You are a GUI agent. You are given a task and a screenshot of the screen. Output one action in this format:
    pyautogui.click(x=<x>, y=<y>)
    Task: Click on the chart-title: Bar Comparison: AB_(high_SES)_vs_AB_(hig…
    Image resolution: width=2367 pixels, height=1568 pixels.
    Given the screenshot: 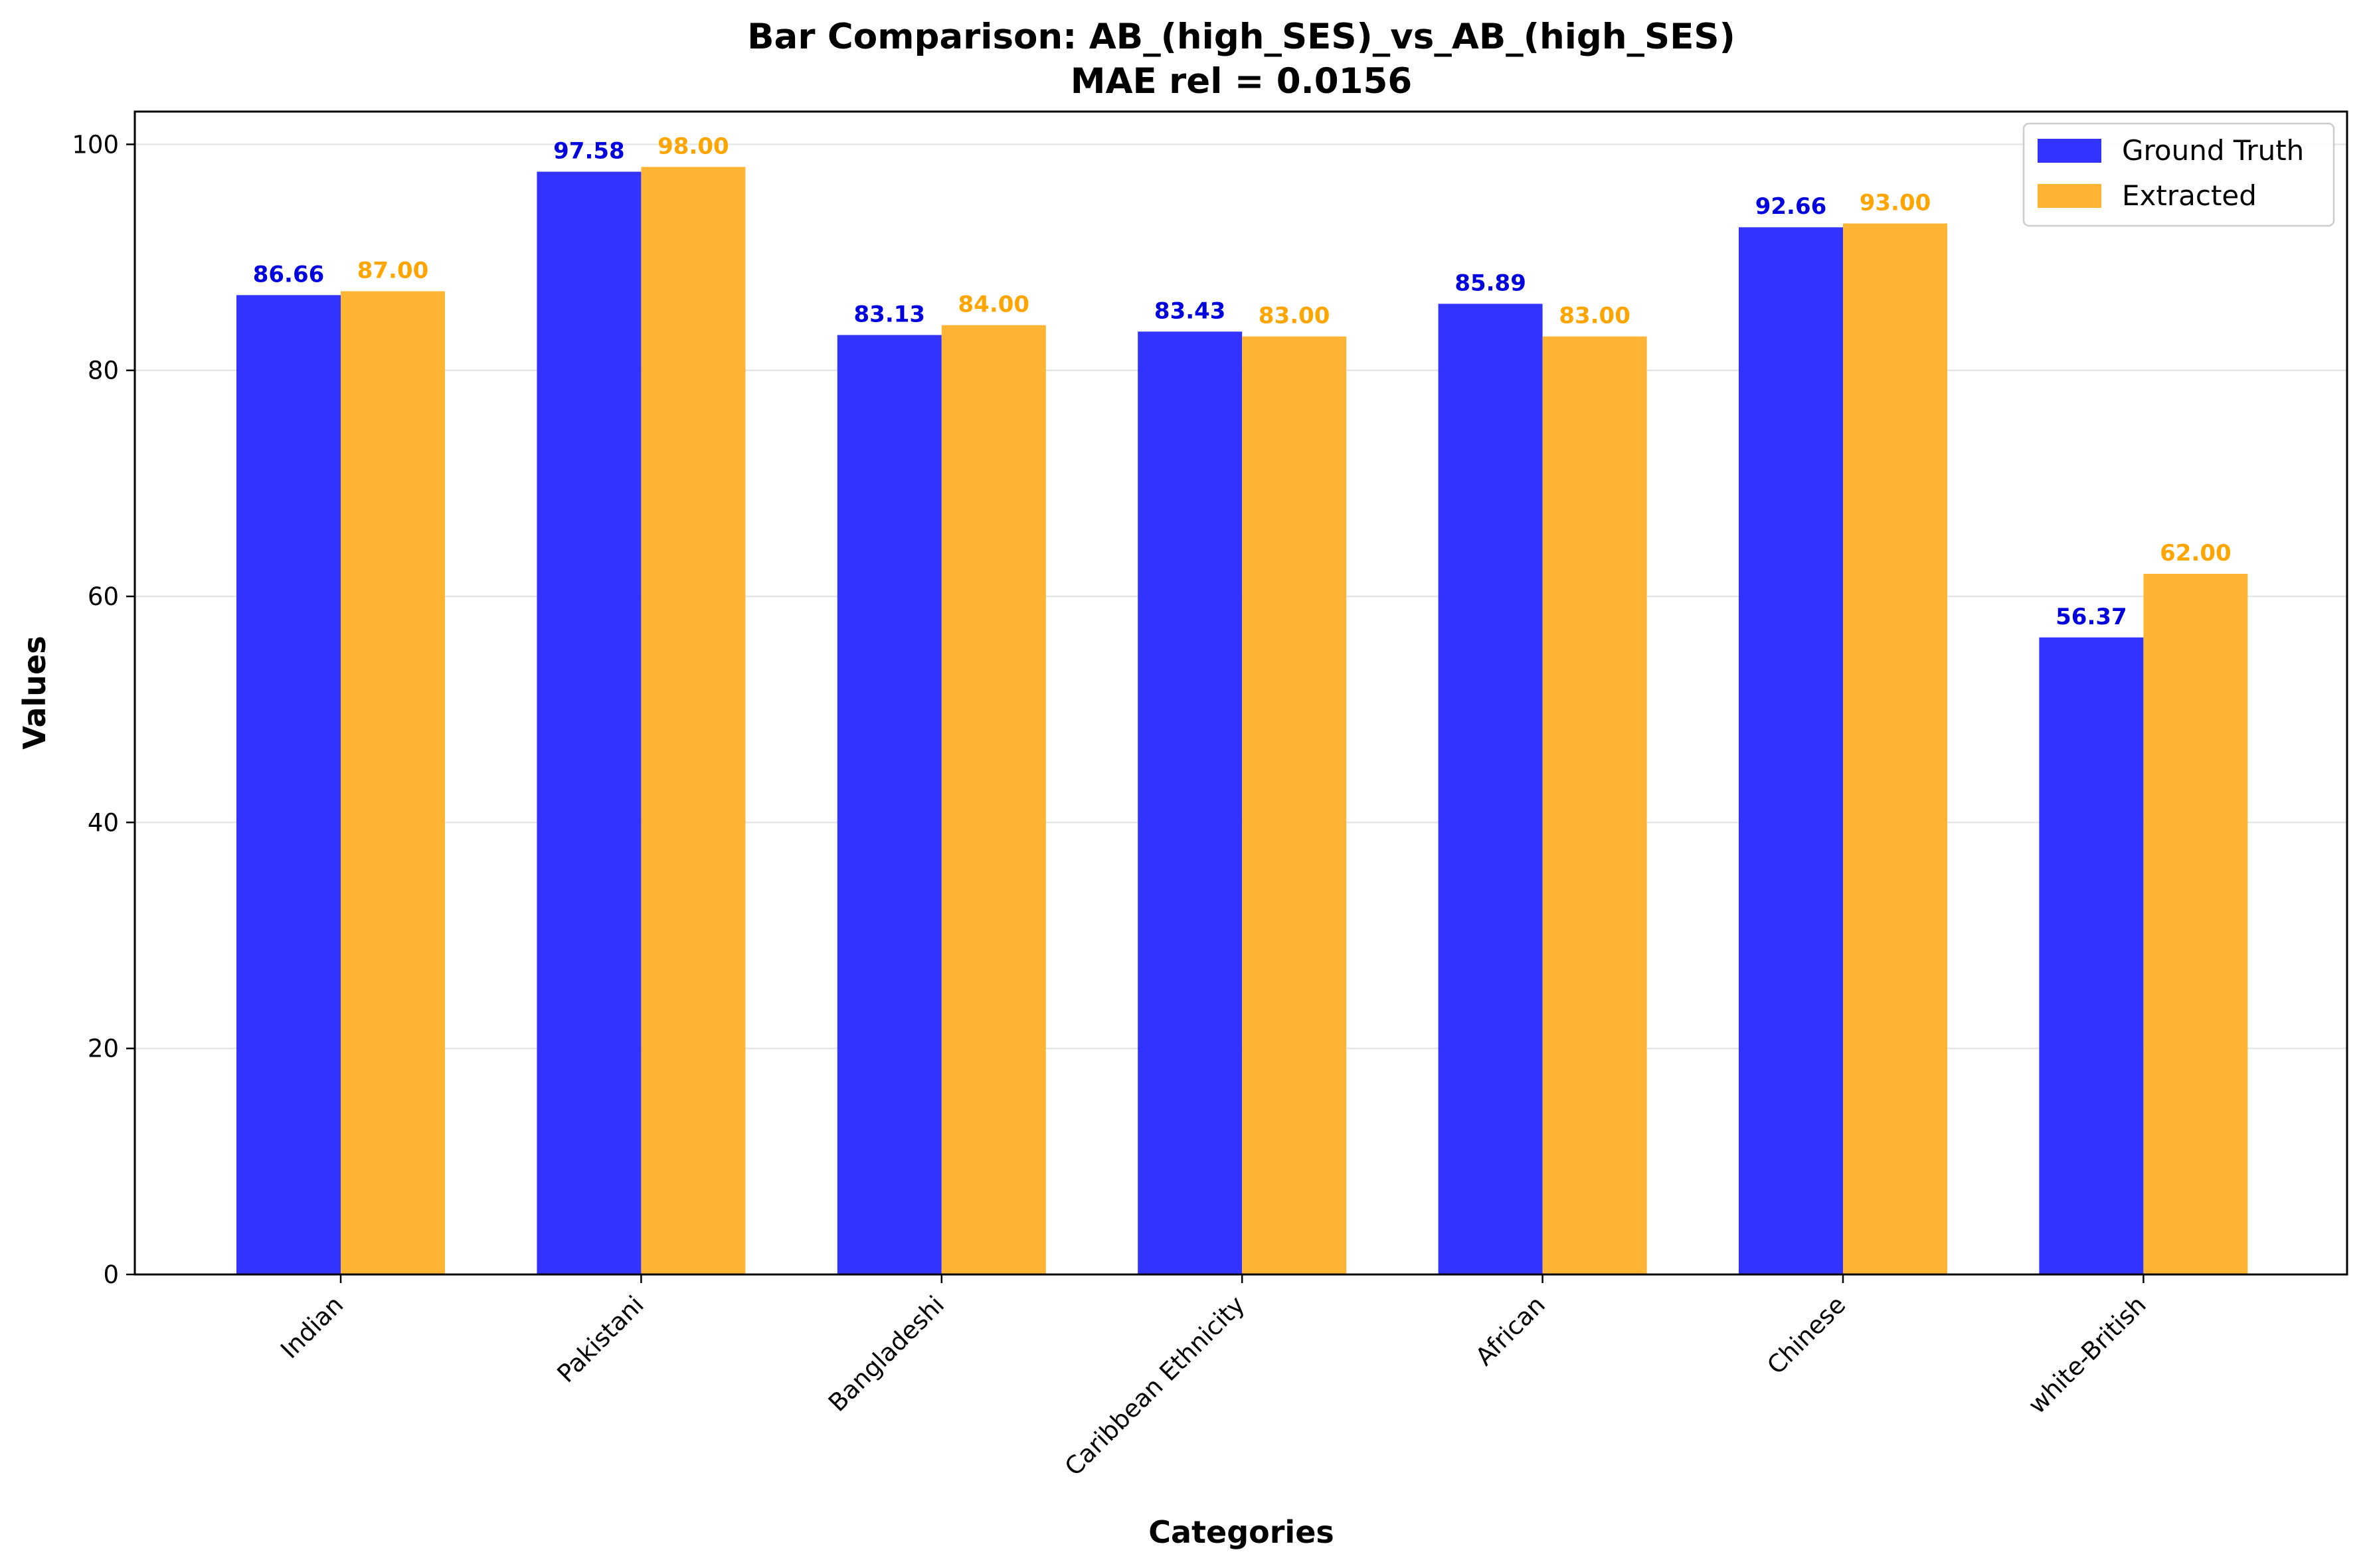 What is the action you would take?
    pyautogui.click(x=1241, y=37)
    